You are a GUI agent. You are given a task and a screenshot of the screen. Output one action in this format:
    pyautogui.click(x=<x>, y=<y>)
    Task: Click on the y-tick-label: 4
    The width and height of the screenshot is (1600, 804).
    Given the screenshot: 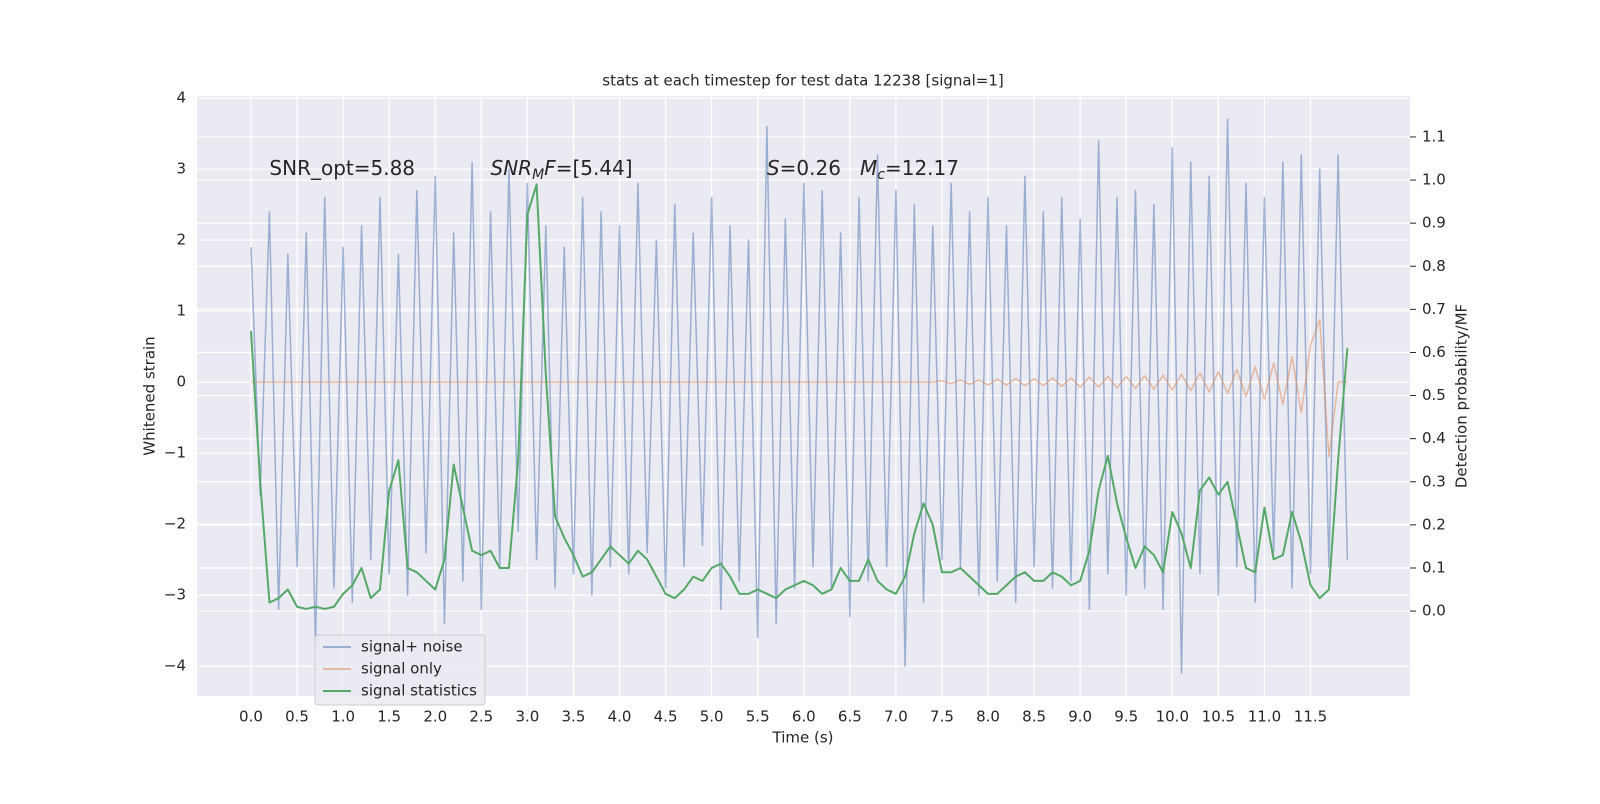 What is the action you would take?
    pyautogui.click(x=181, y=98)
    